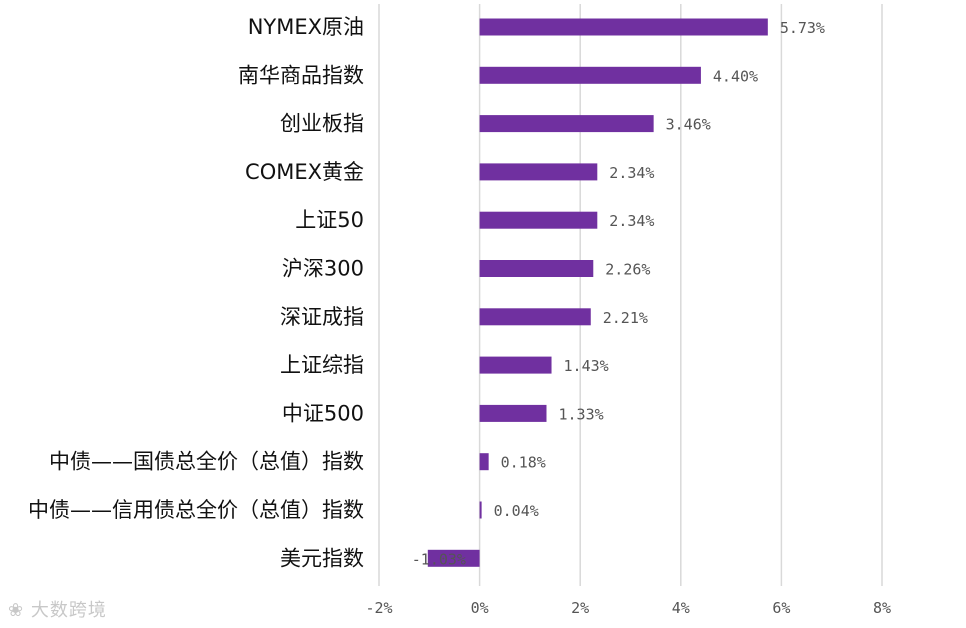  I want to click on category-label: NYMEX原油, so click(306, 27).